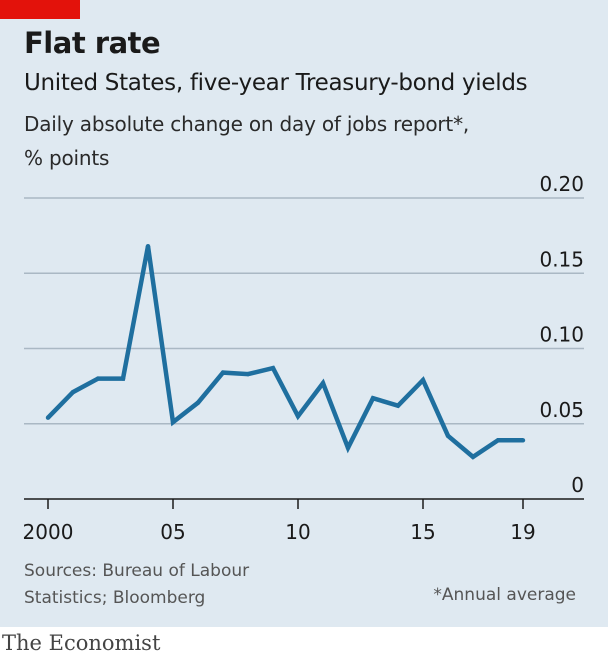 The image size is (608, 662). I want to click on x-tick-label: 19, so click(522, 532).